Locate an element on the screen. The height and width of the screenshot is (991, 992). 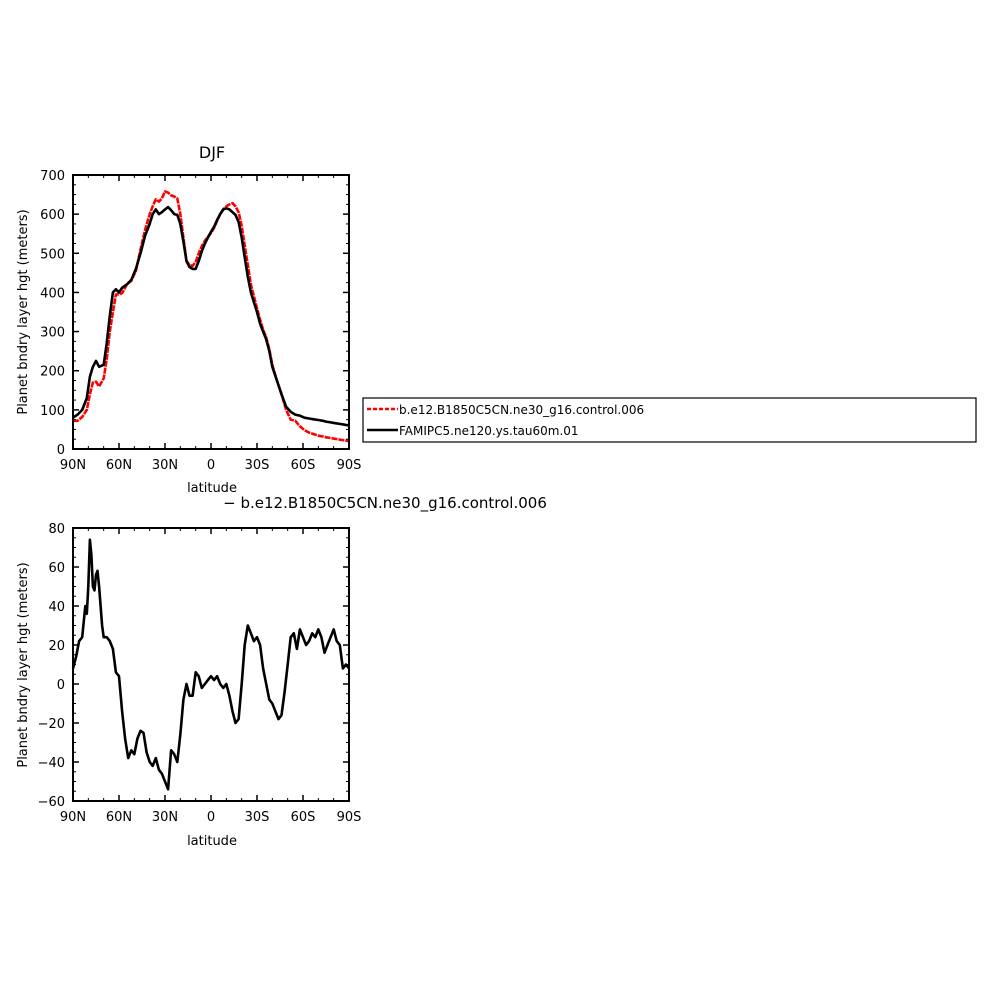
top-y-axis-label: Planet bndry layer hgt (meters) is located at coordinates (23, 311).